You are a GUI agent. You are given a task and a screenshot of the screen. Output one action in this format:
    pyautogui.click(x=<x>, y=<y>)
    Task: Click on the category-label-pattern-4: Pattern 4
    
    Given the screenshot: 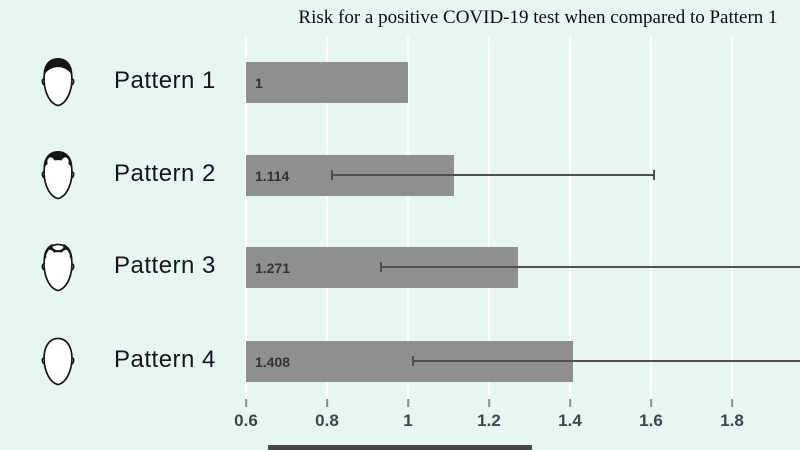 What is the action you would take?
    pyautogui.click(x=165, y=359)
    